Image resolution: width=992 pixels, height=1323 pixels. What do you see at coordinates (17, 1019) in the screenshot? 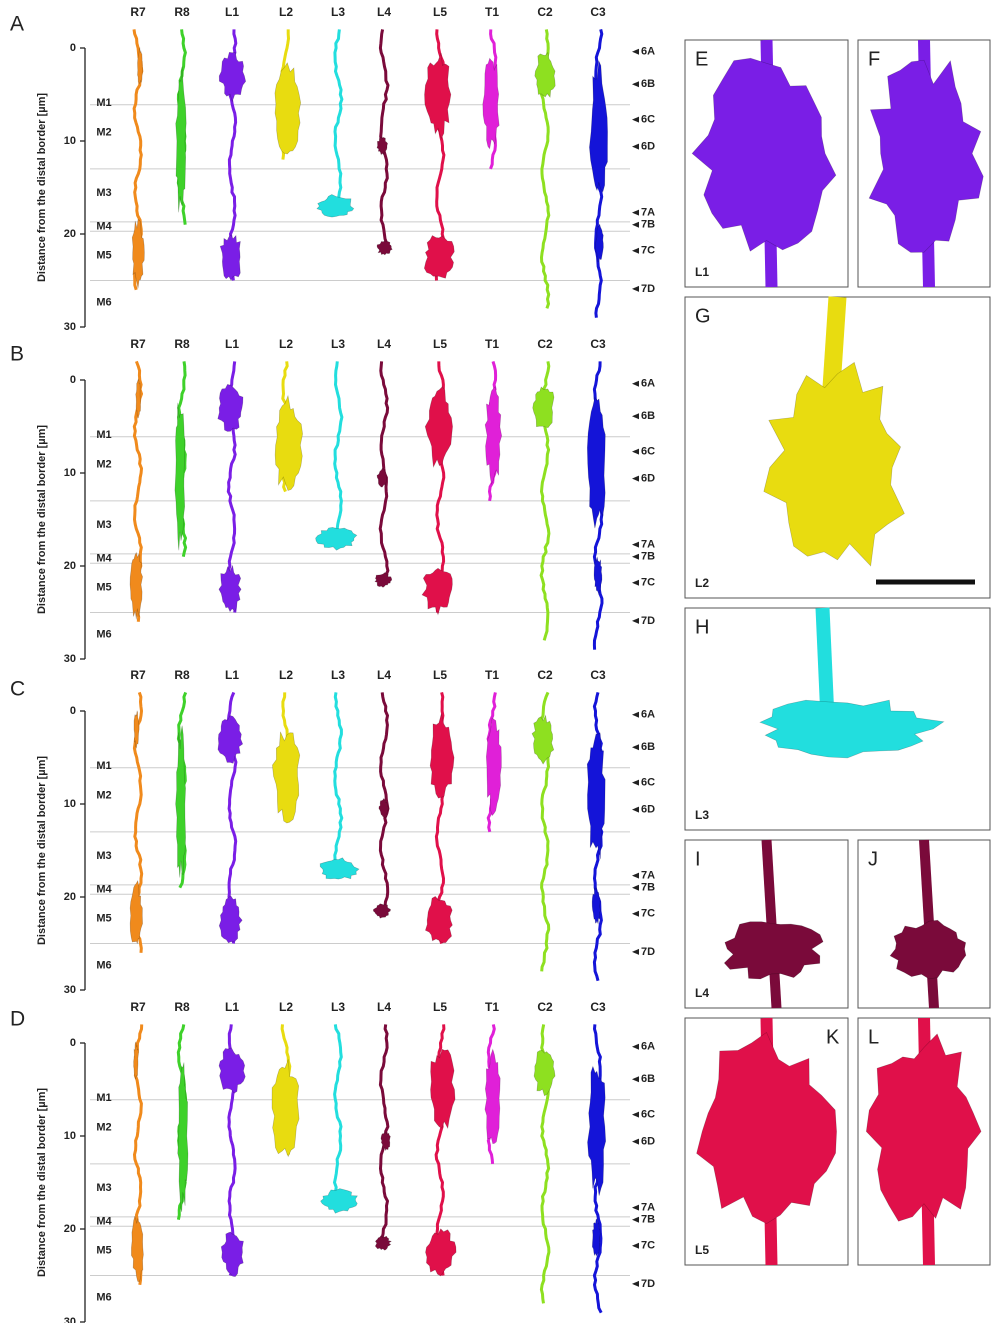
I see `panel-letter: D` at bounding box center [17, 1019].